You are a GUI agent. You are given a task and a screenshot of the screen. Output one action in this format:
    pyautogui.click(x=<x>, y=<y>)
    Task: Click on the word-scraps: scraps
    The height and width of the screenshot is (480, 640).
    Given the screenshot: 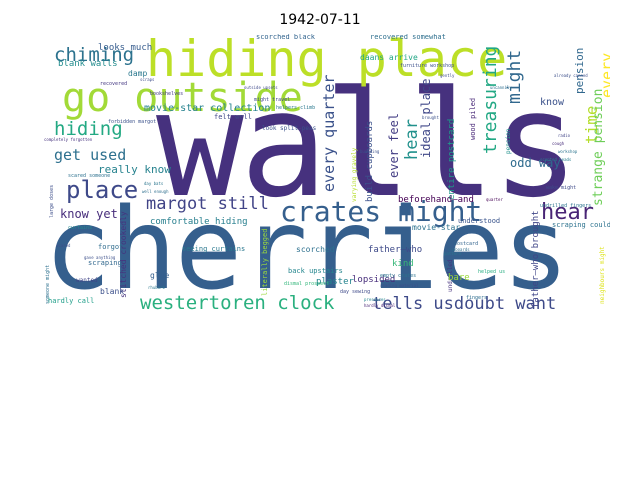 What is the action you would take?
    pyautogui.click(x=147, y=79)
    